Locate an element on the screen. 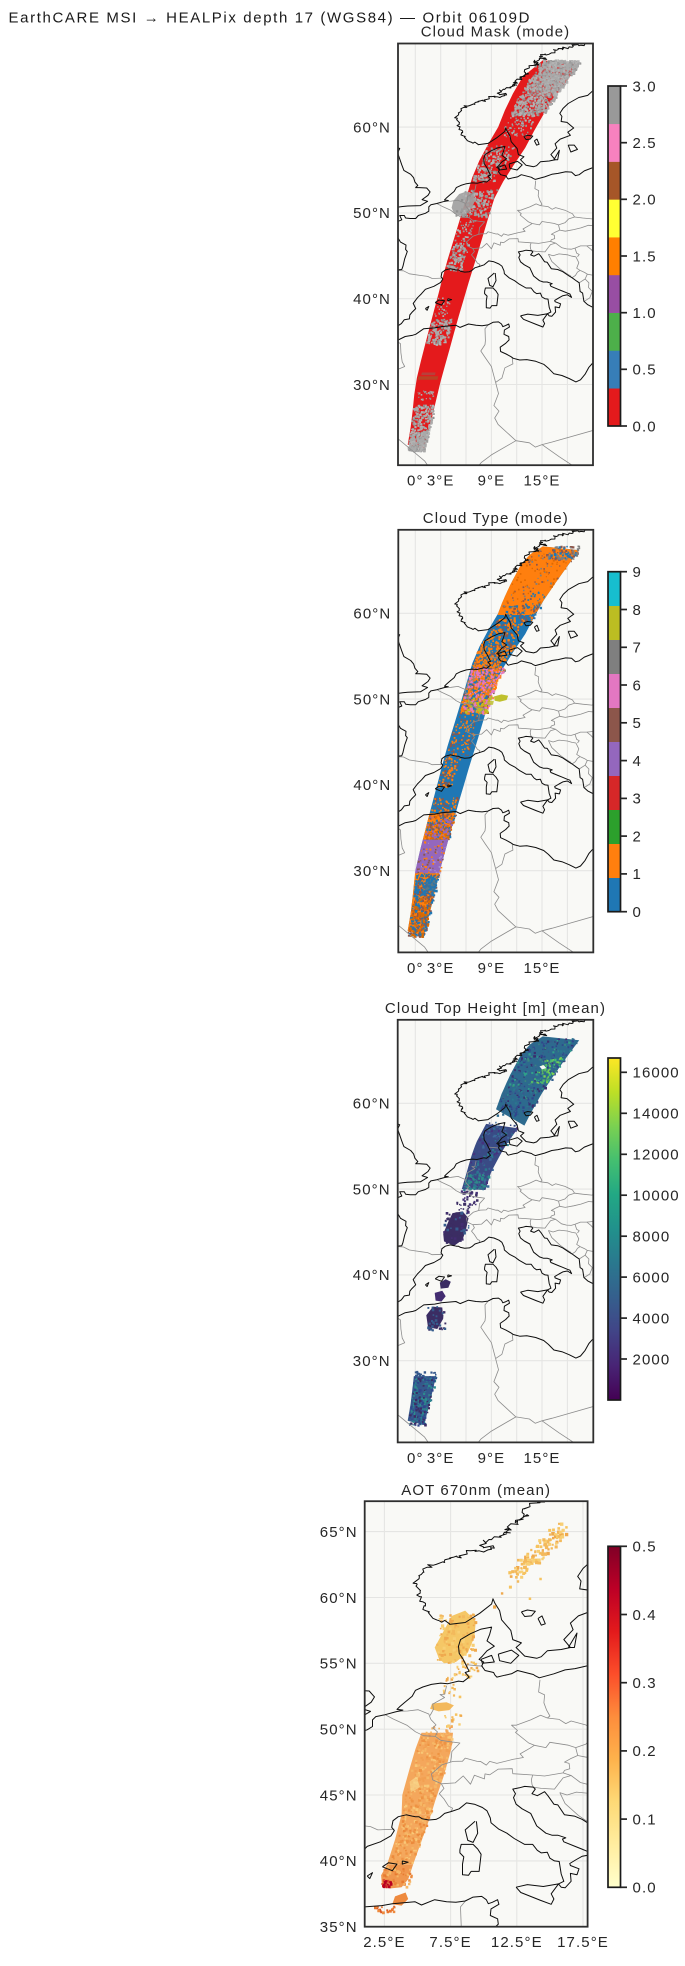 This screenshot has width=685, height=1966. svg-text: 12.5°E is located at coordinates (517, 1942).